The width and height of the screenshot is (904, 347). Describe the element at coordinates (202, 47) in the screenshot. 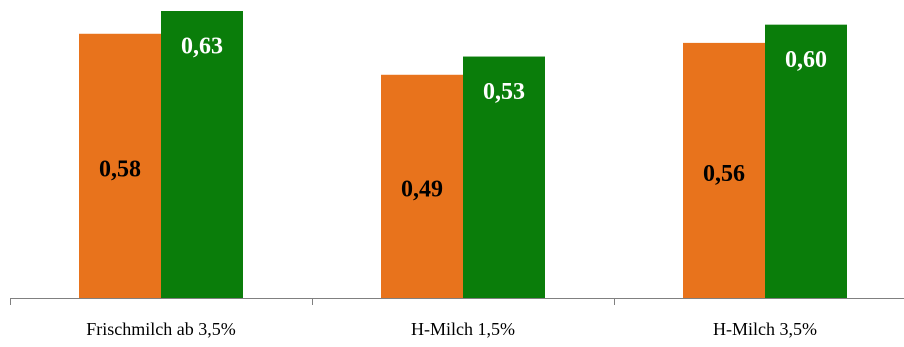

I see `bar-value-label: 0,63` at that location.